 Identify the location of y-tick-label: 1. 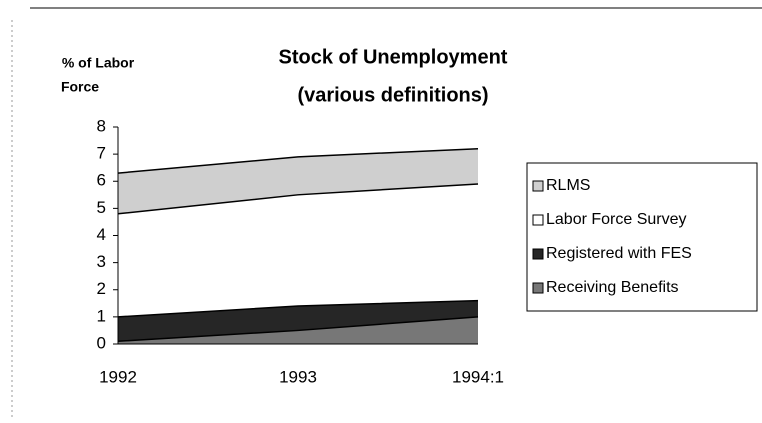
(101, 315).